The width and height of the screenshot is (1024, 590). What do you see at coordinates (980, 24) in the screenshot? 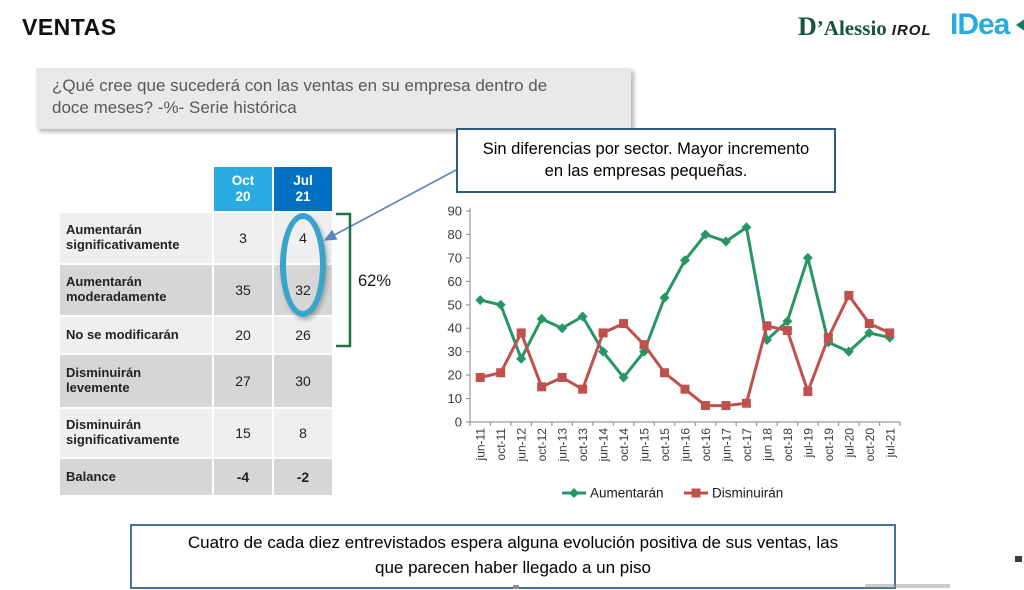
I see `idea-logo: IDea` at bounding box center [980, 24].